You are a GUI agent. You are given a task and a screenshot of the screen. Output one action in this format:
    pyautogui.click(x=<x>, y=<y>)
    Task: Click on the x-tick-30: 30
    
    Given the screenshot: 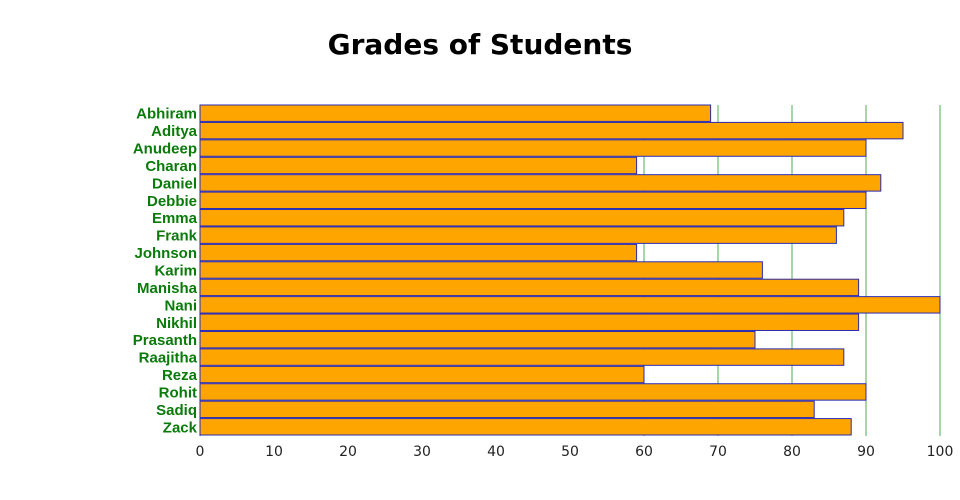 What is the action you would take?
    pyautogui.click(x=422, y=452)
    